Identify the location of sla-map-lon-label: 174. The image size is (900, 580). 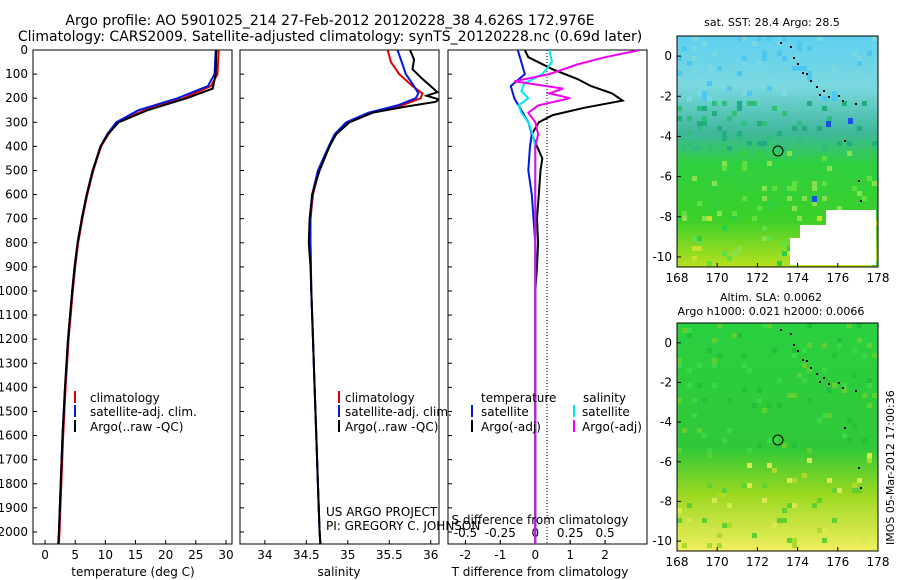
(797, 562).